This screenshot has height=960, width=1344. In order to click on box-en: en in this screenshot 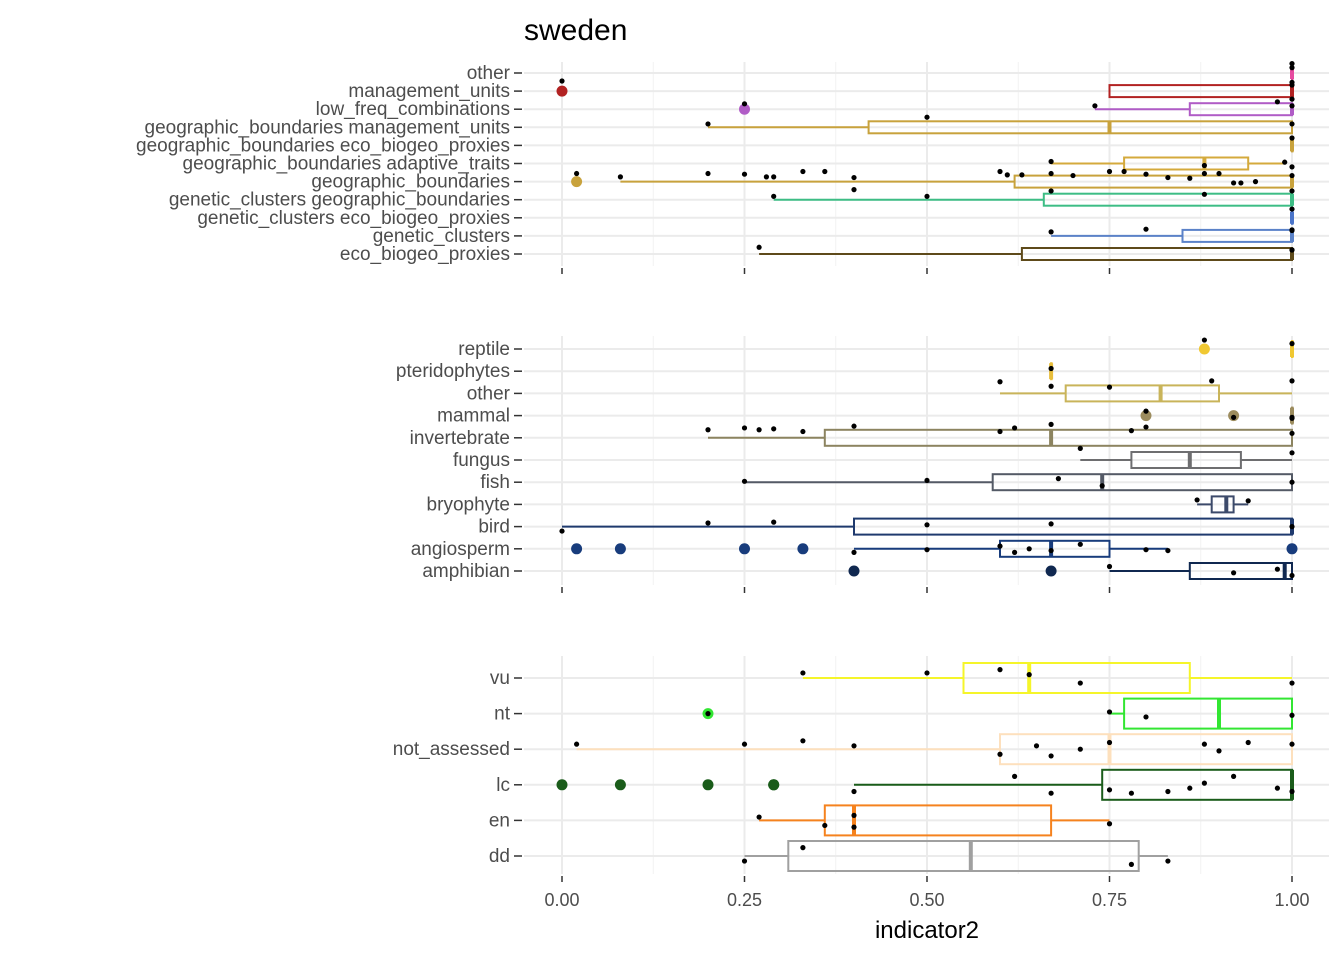, I will do `click(801, 820)`.